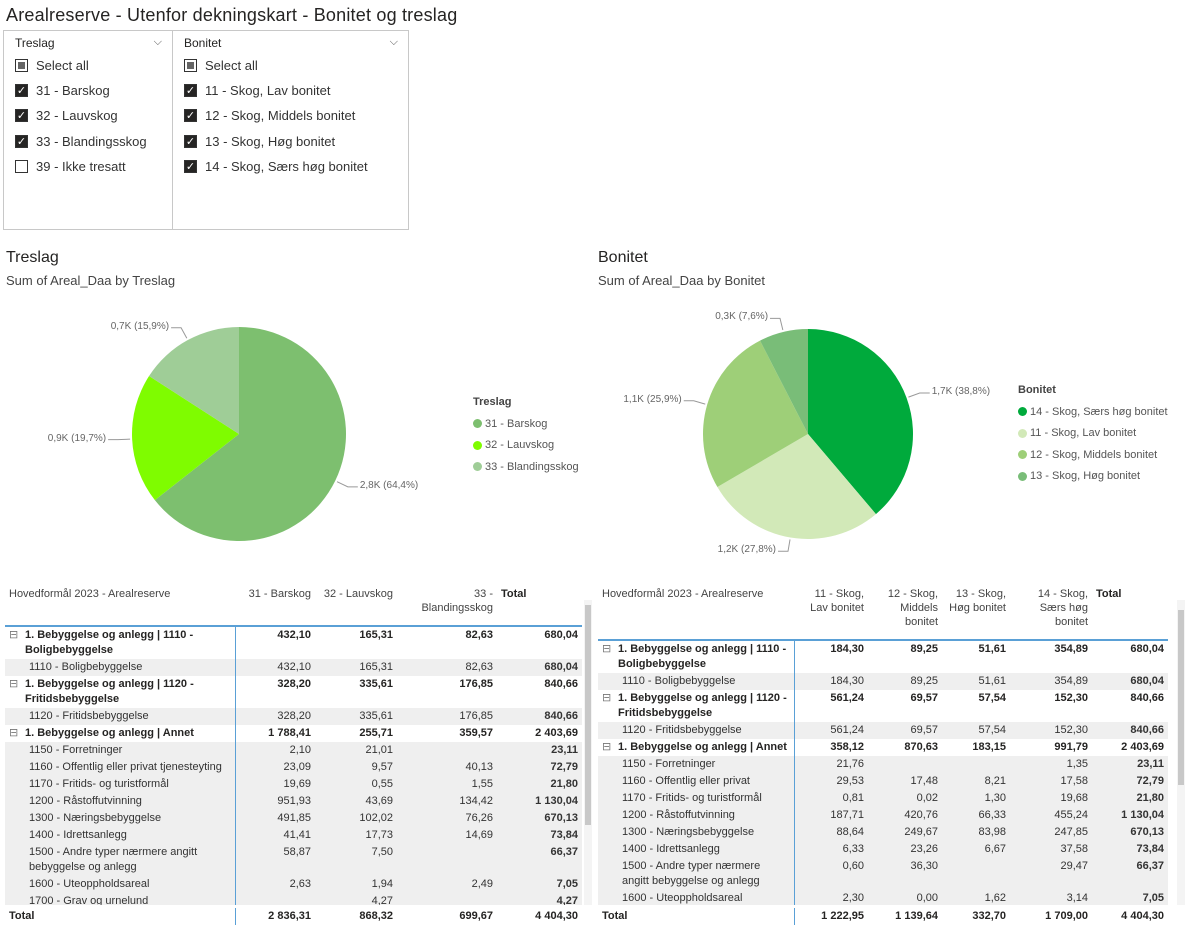  What do you see at coordinates (88, 166) in the screenshot?
I see `slicer-item: 39 - Ikke tresatt` at bounding box center [88, 166].